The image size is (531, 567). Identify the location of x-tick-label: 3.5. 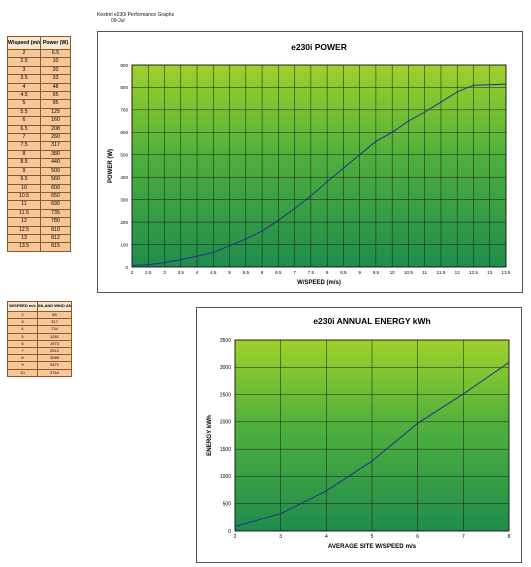
(181, 272).